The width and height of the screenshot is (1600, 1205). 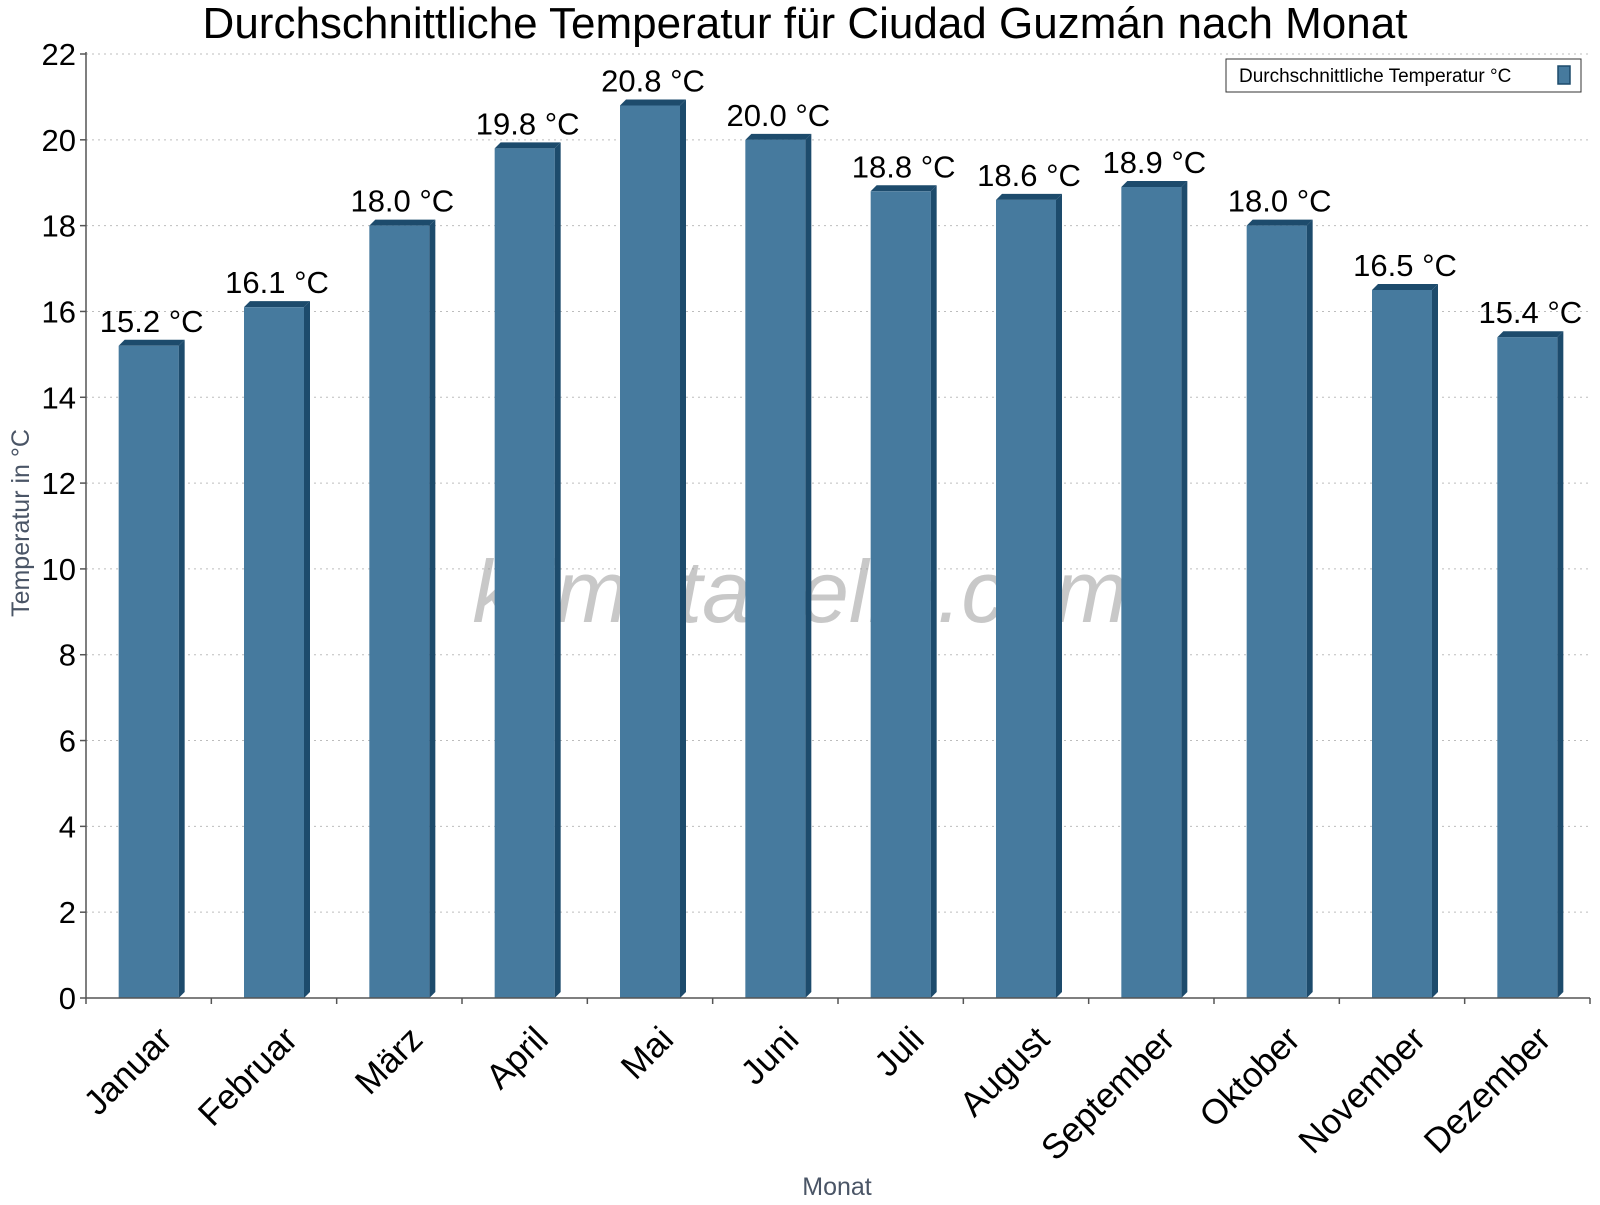 What do you see at coordinates (1108, 1093) in the screenshot?
I see `x-category-label: September` at bounding box center [1108, 1093].